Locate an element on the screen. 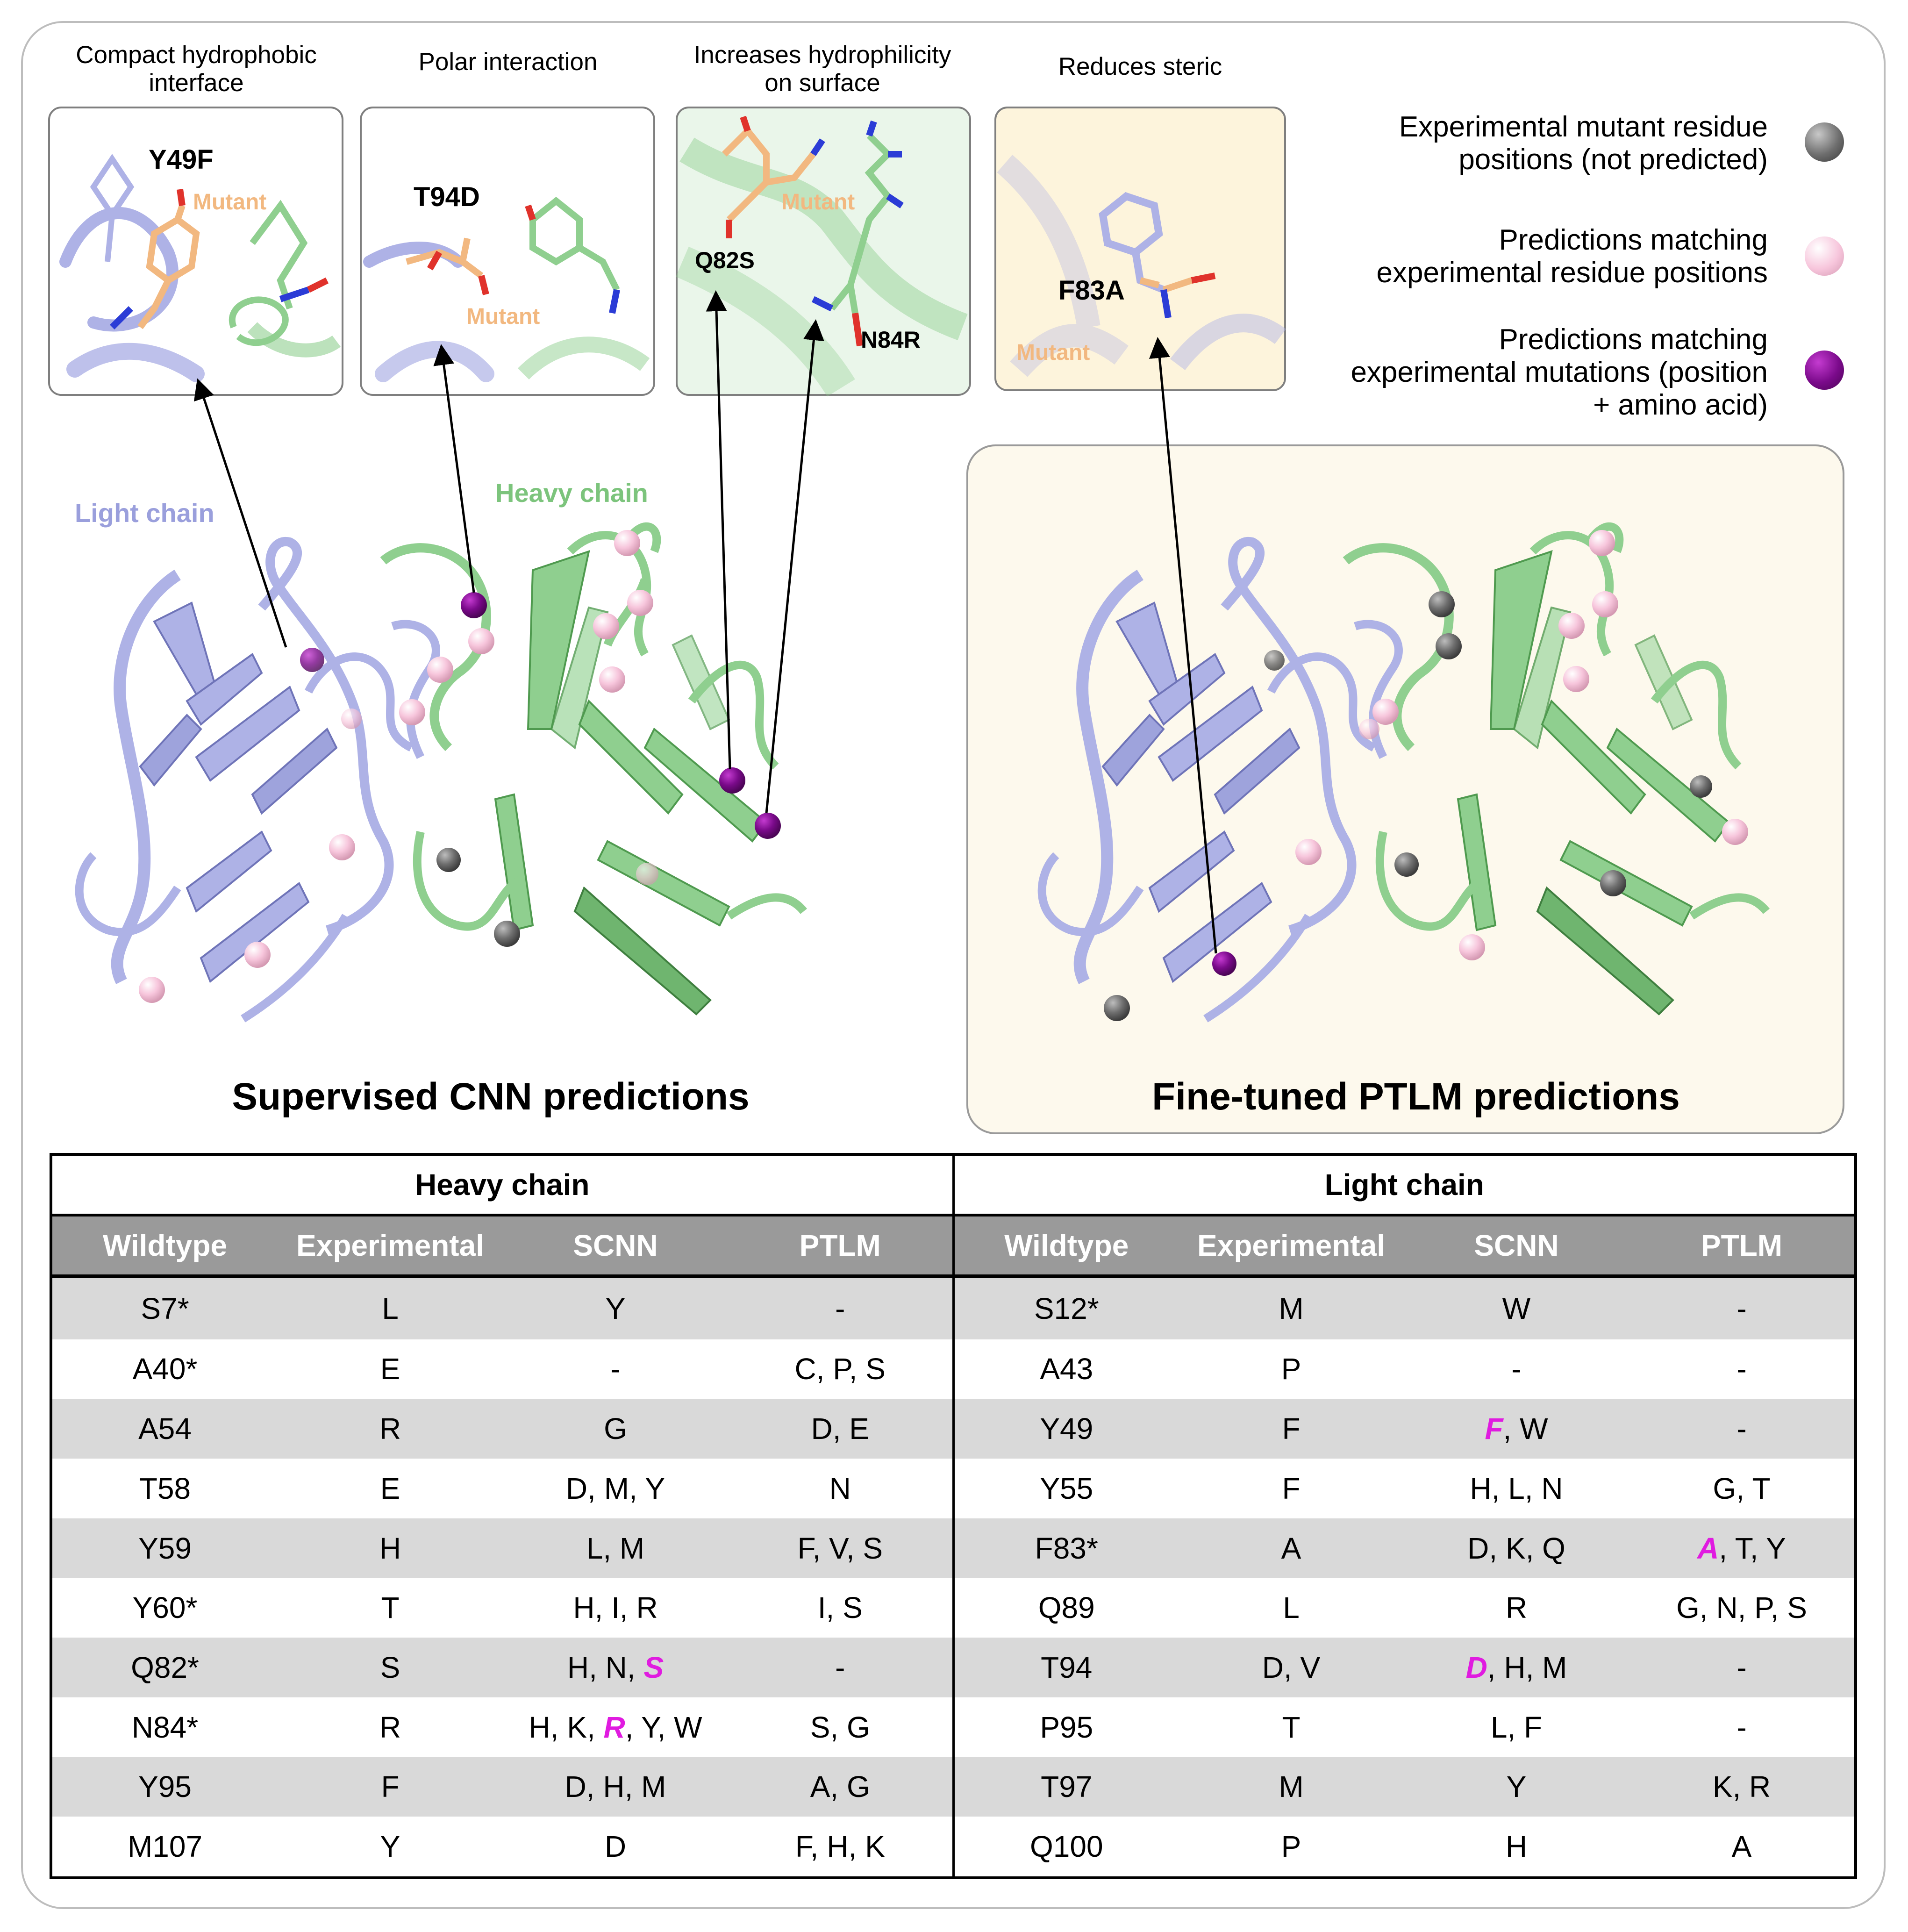 The height and width of the screenshot is (1932, 1908). table-cell: W is located at coordinates (1516, 1307).